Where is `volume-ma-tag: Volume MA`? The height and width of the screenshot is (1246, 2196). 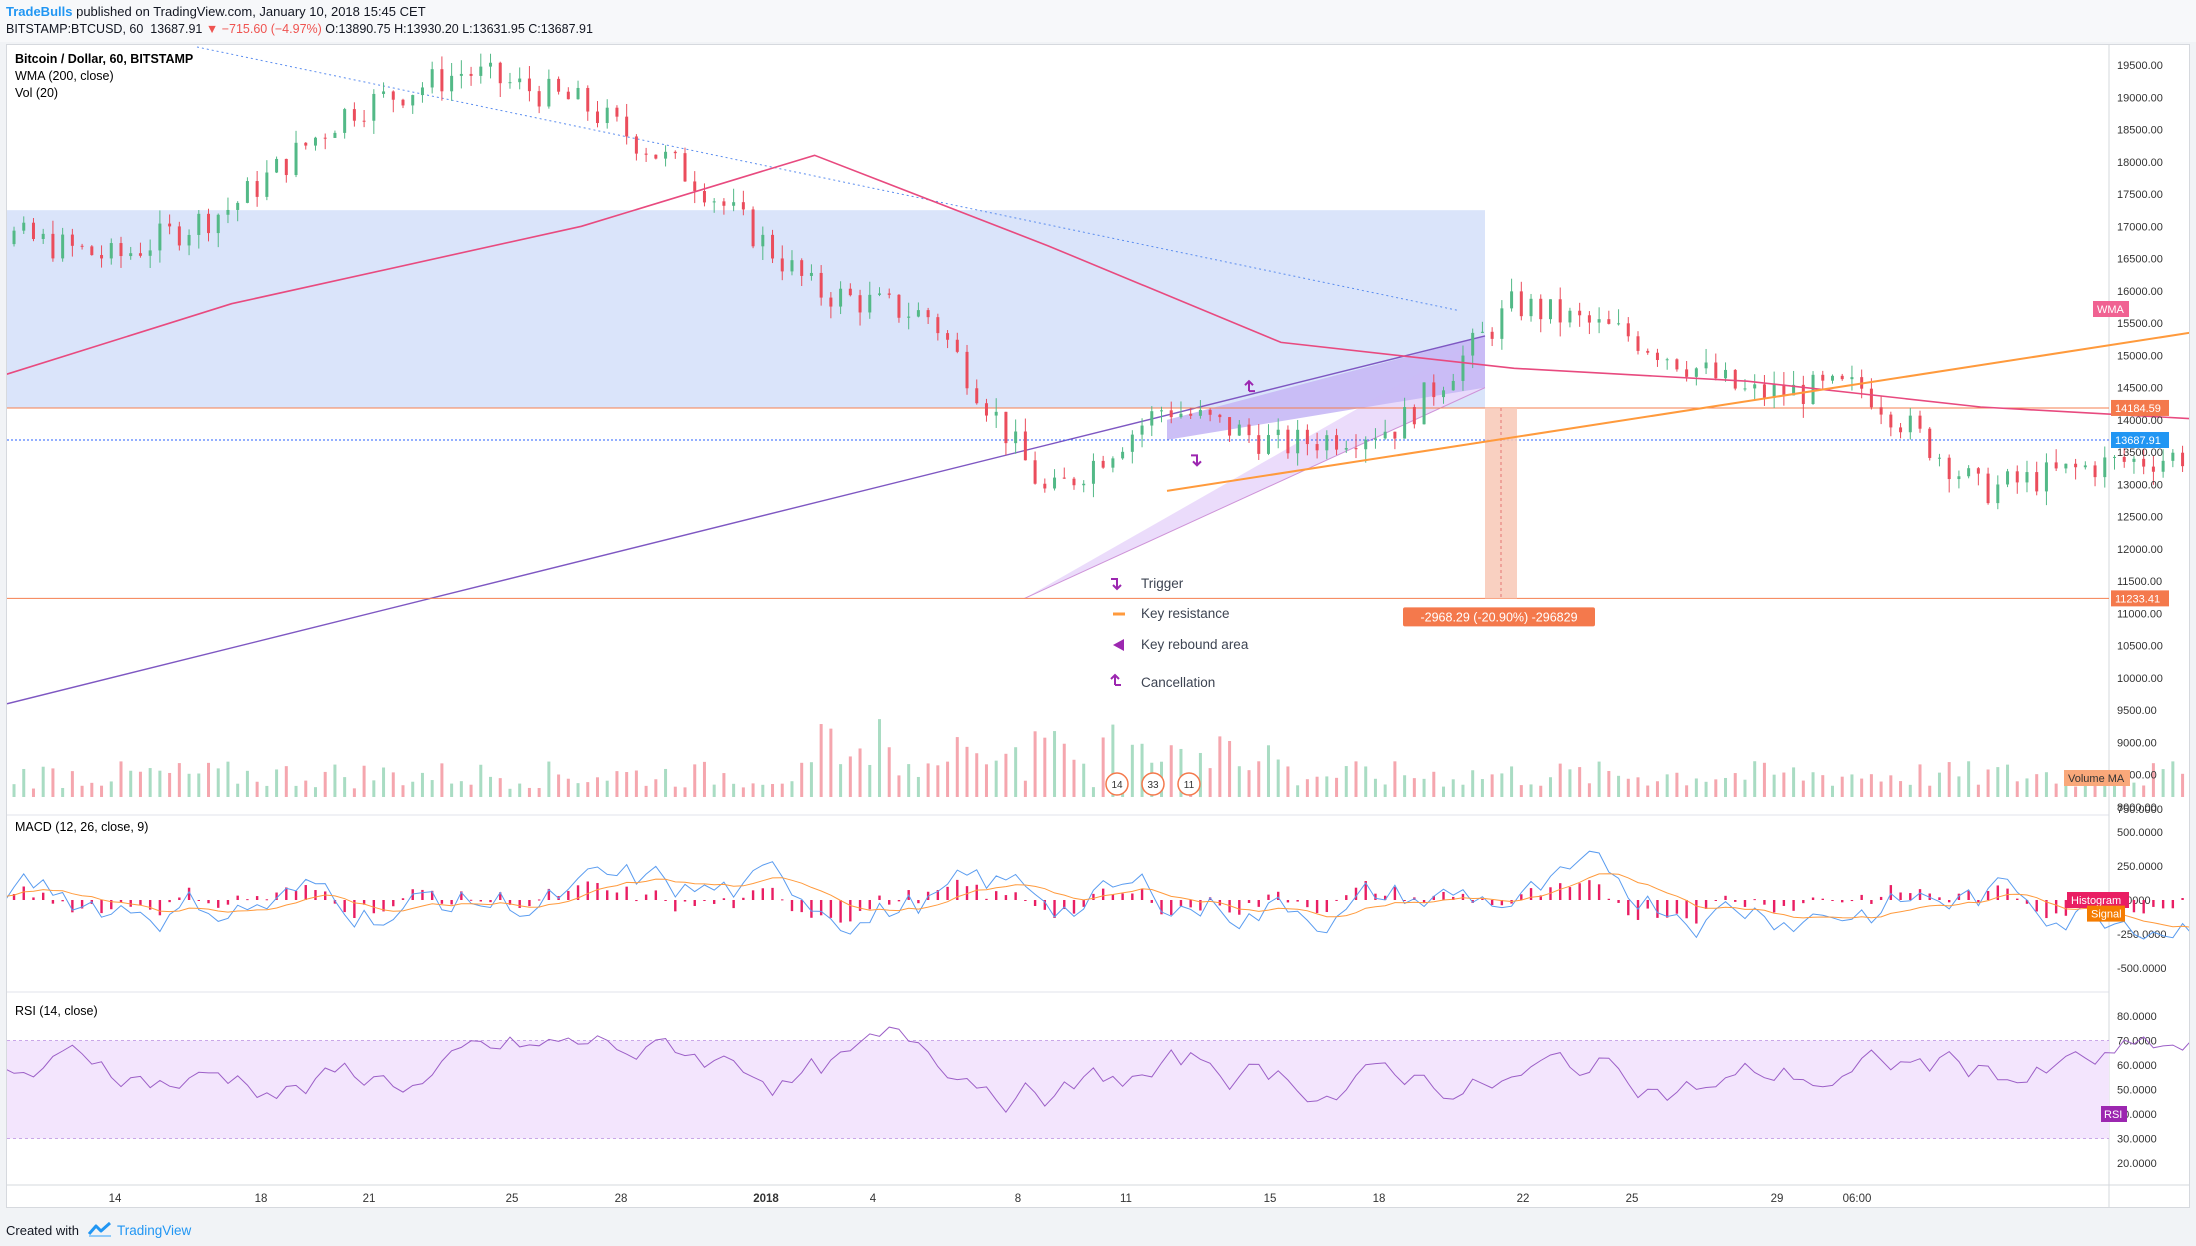
volume-ma-tag: Volume MA is located at coordinates (2097, 778).